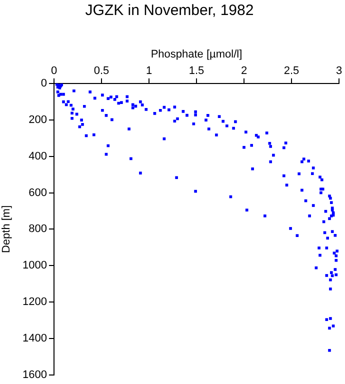 Image resolution: width=345 pixels, height=384 pixels. What do you see at coordinates (43, 83) in the screenshot?
I see `y-tick-label: 0` at bounding box center [43, 83].